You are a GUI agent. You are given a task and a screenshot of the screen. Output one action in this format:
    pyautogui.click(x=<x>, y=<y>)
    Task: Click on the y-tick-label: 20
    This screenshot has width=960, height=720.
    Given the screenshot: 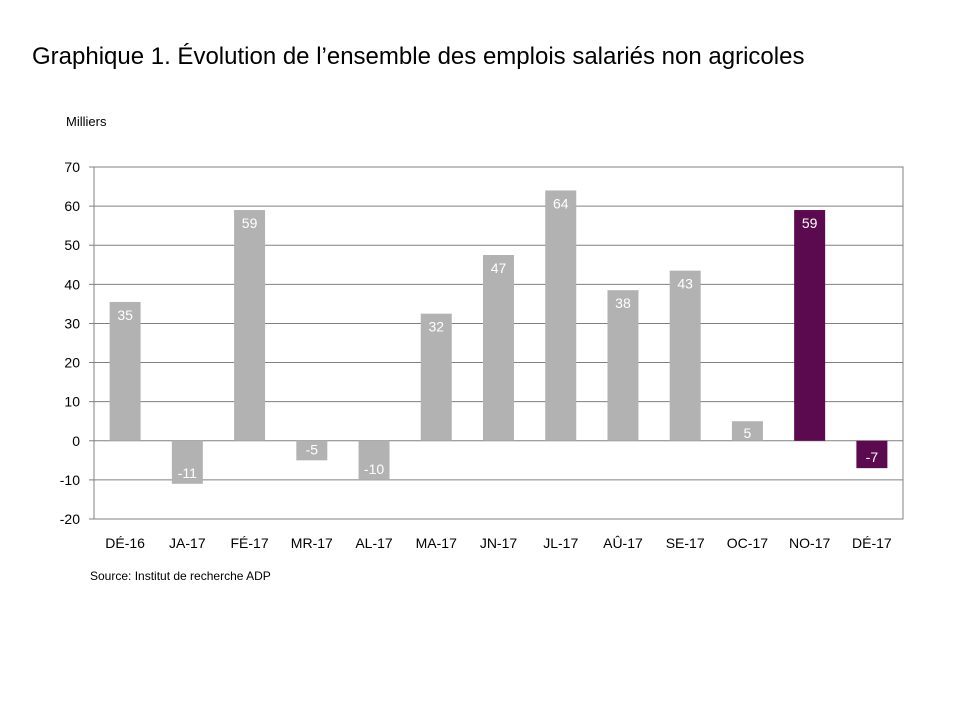 What is the action you would take?
    pyautogui.click(x=72, y=363)
    